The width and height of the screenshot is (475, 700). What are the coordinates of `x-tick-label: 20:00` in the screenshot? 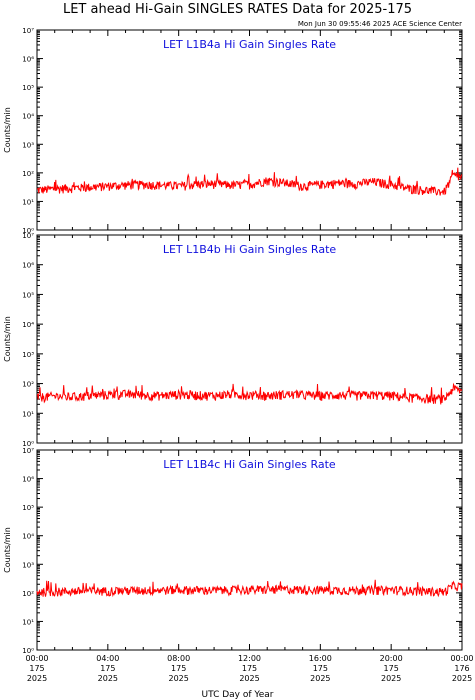 It's located at (391, 658).